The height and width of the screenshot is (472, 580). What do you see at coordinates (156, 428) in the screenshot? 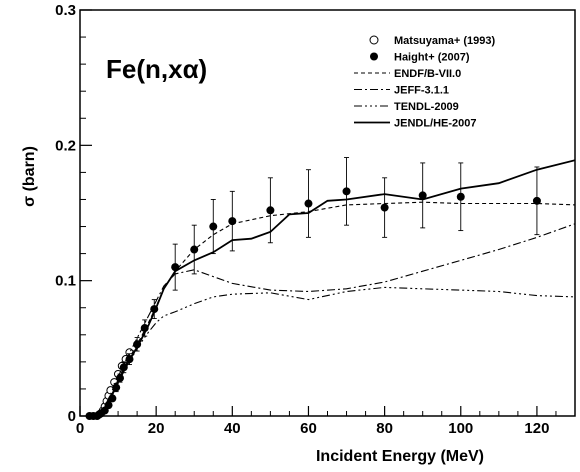
I see `x-tick-label: 20` at bounding box center [156, 428].